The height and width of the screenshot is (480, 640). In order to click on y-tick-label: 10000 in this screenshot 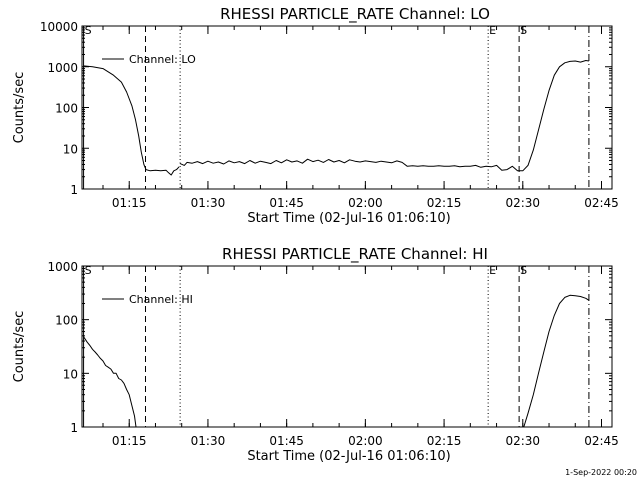, I will do `click(59, 27)`.